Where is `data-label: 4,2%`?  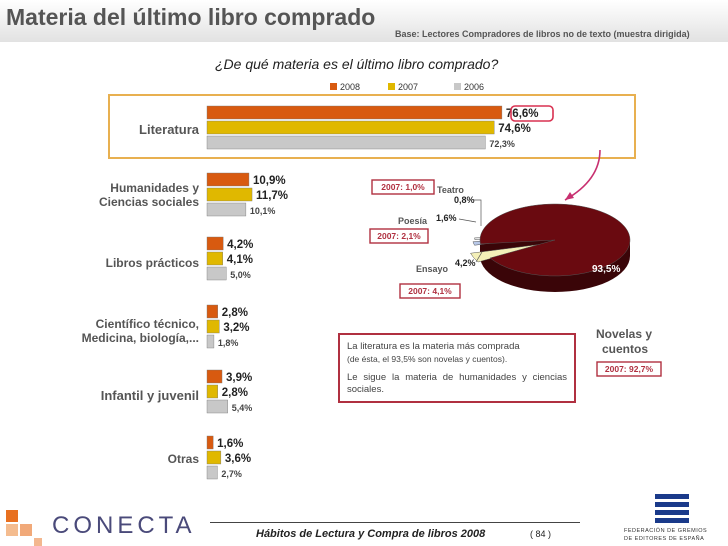 data-label: 4,2% is located at coordinates (240, 245).